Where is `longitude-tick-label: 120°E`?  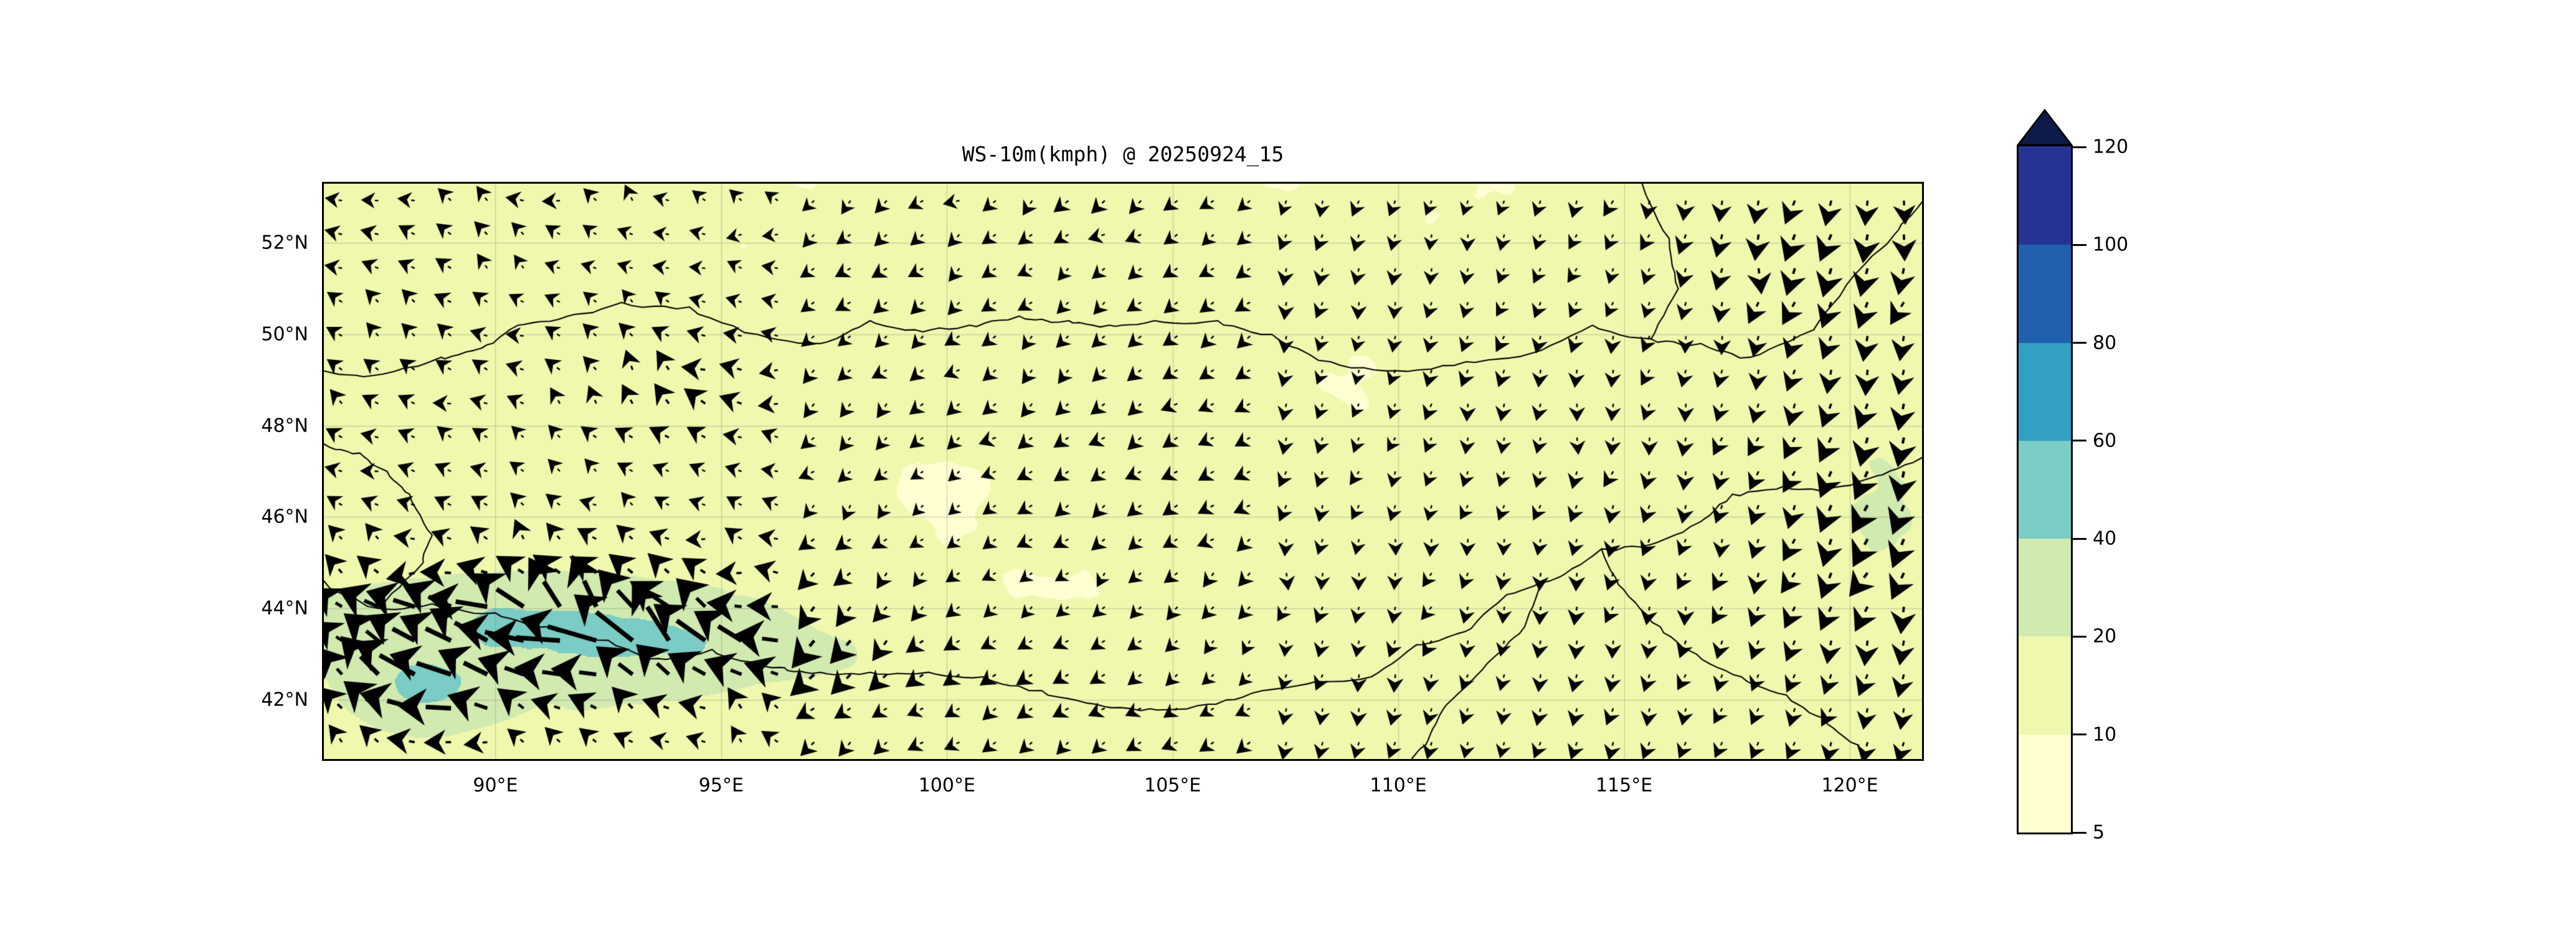 longitude-tick-label: 120°E is located at coordinates (1849, 785).